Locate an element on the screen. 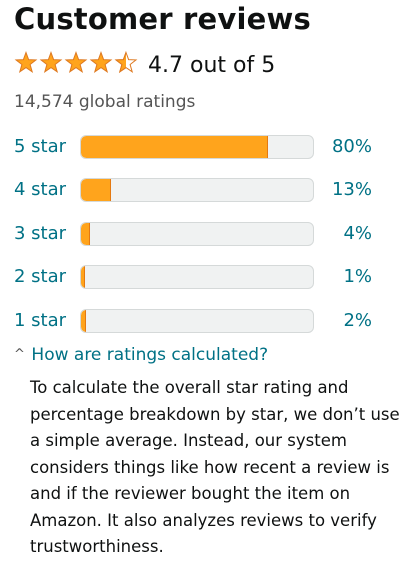  histogram-row-2-star: 2 star 1% is located at coordinates (210, 279).